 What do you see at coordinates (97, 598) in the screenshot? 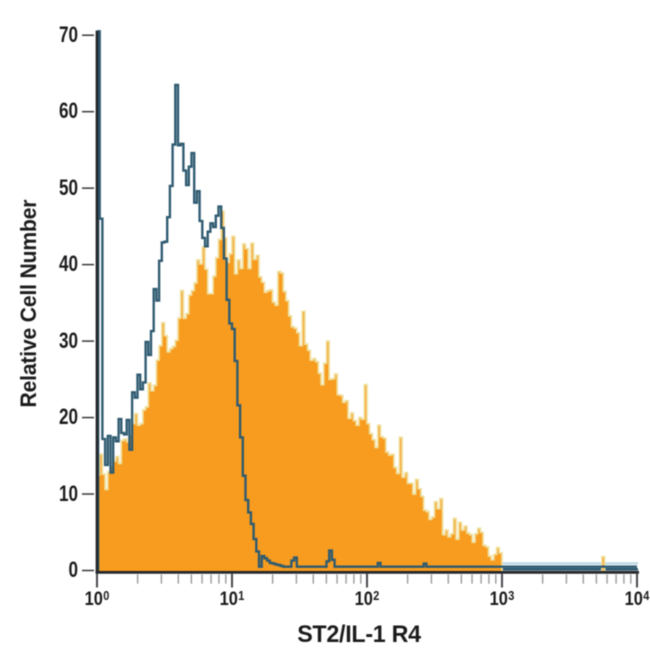
I see `x-tick-label-text: 10⁰` at bounding box center [97, 598].